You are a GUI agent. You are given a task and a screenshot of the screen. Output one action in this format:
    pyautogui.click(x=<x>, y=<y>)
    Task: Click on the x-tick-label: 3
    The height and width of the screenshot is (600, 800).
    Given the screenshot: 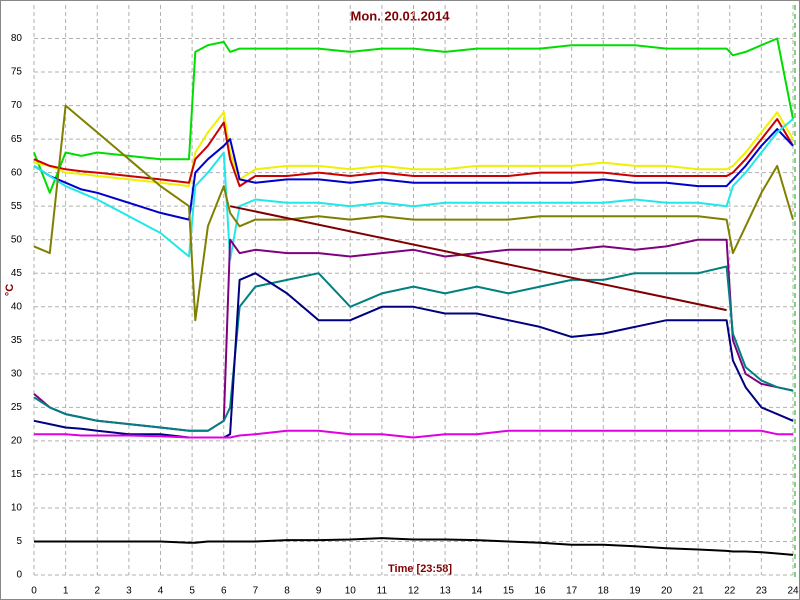 What is the action you would take?
    pyautogui.click(x=129, y=591)
    